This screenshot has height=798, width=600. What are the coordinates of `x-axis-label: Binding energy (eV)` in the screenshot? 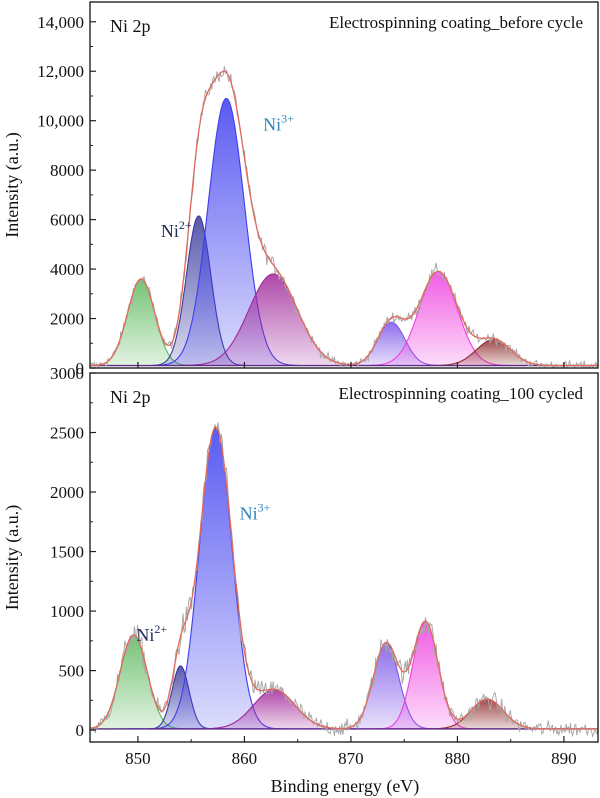 It's located at (345, 786).